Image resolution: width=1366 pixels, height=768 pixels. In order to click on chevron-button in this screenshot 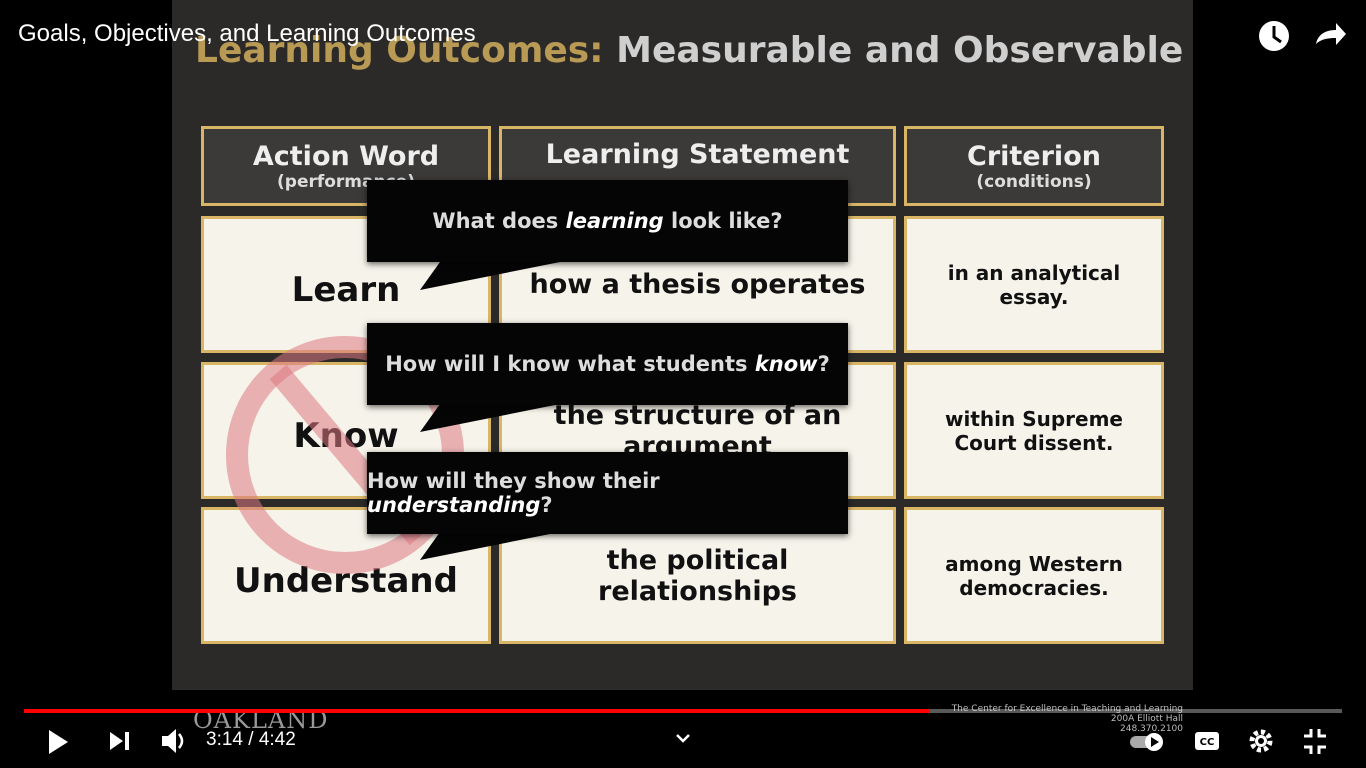, I will do `click(683, 738)`.